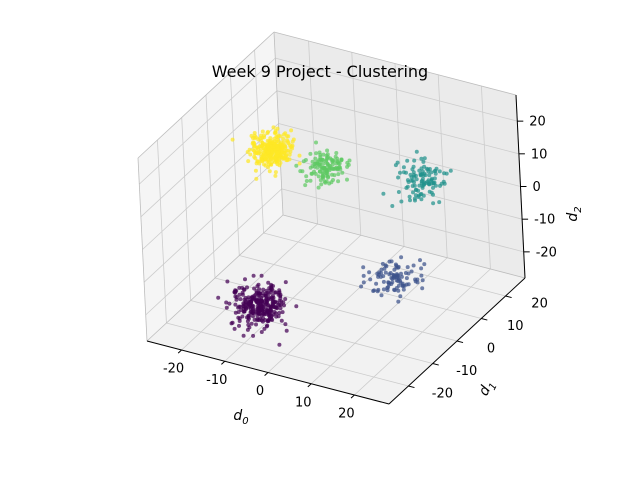 The width and height of the screenshot is (640, 484). What do you see at coordinates (216, 380) in the screenshot?
I see `x-tick-label: -10` at bounding box center [216, 380].